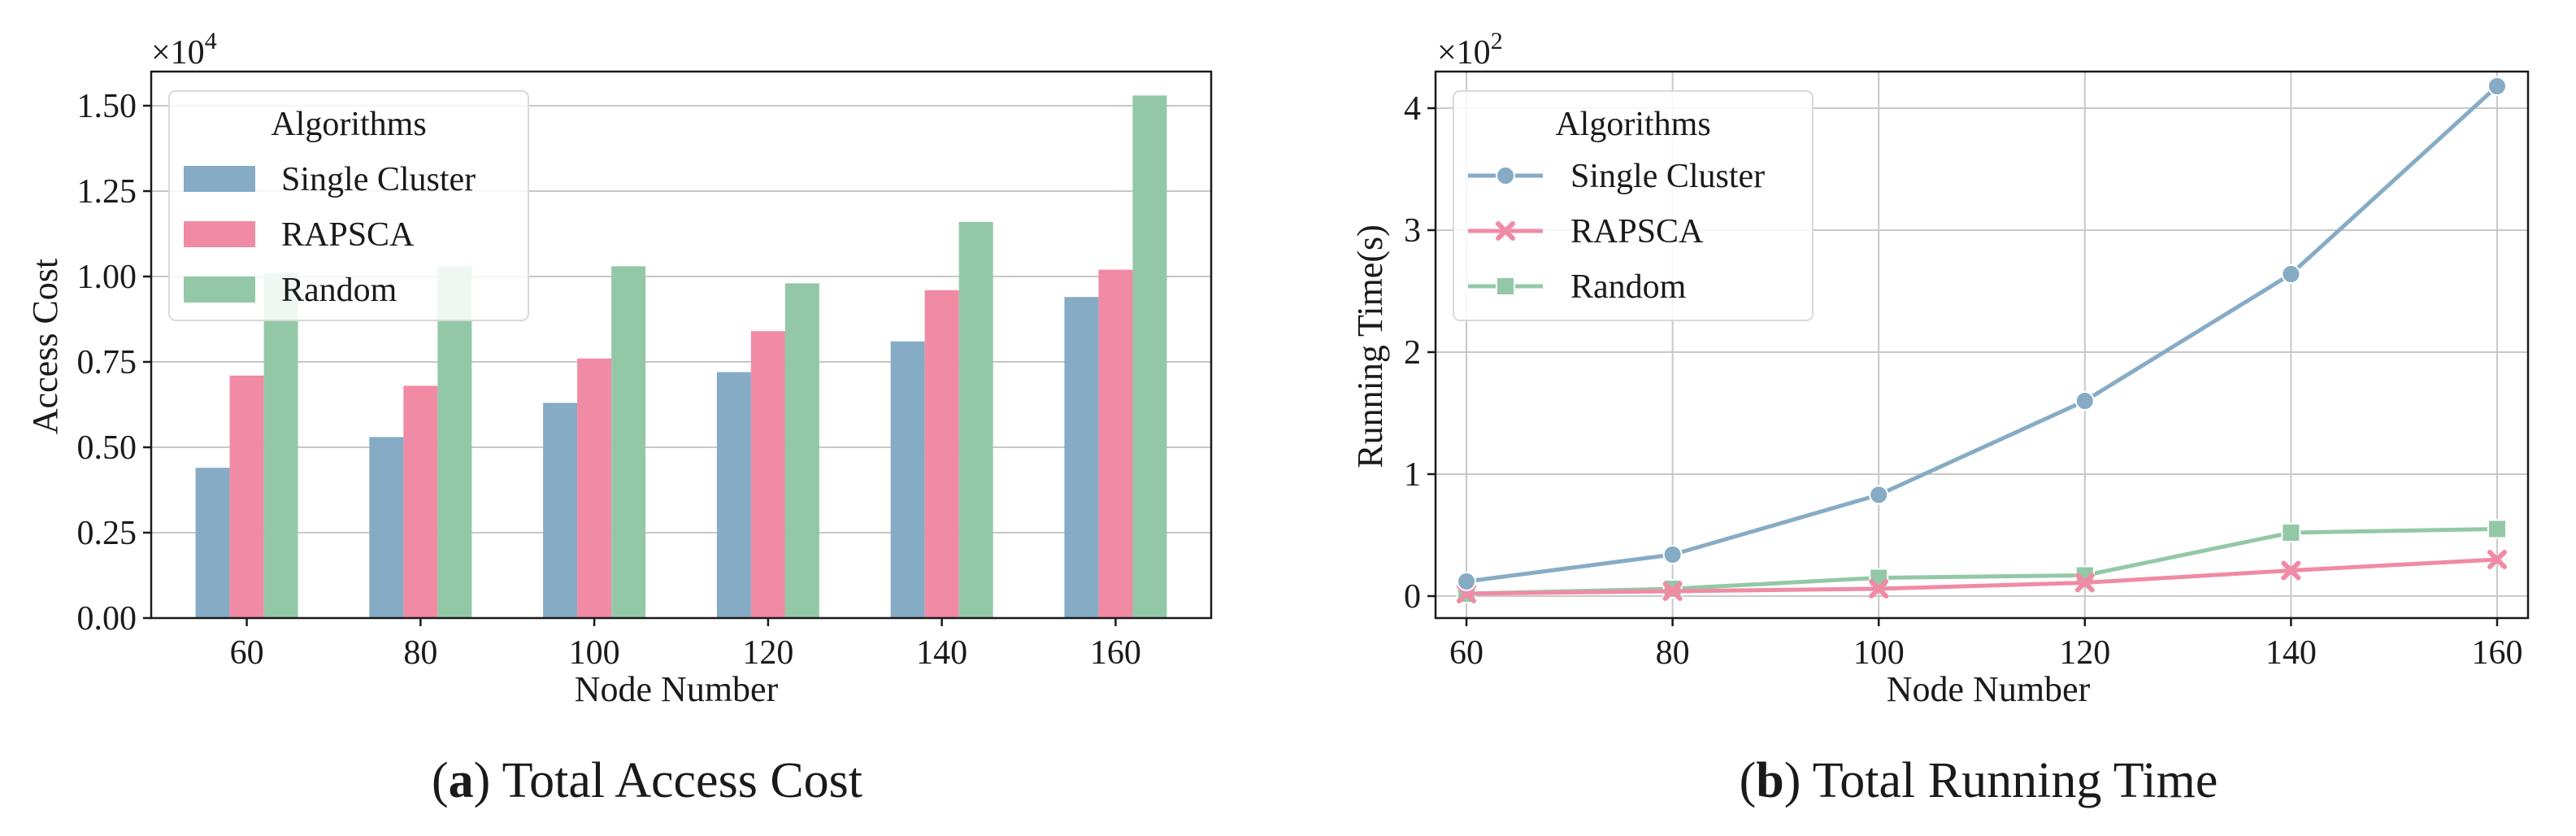  I want to click on b-legend-label-random: Random, so click(1628, 287).